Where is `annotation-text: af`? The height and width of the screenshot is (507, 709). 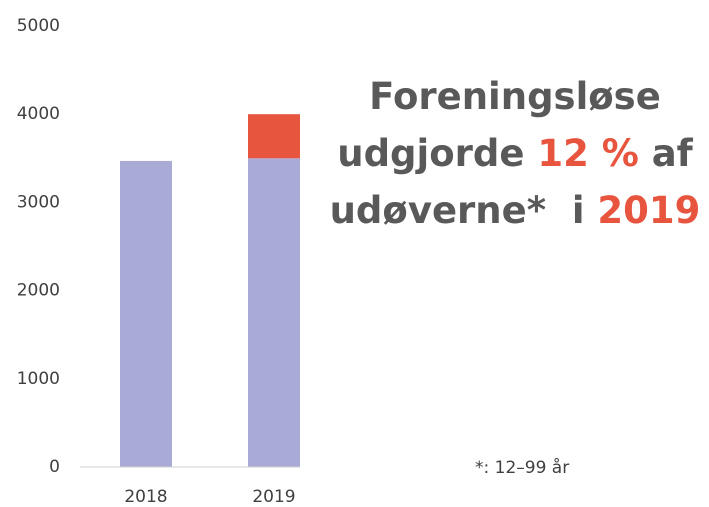 annotation-text: af is located at coordinates (666, 153).